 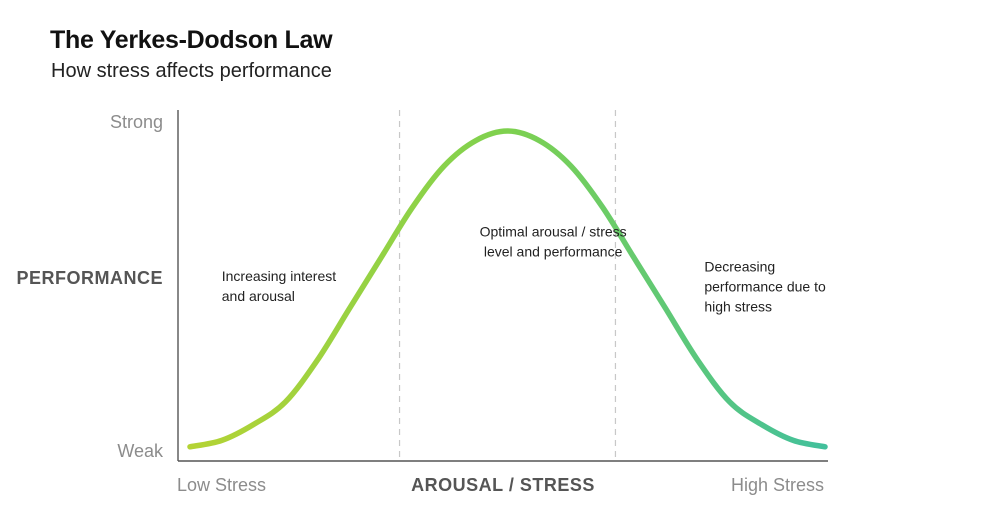 I want to click on x-axis-title: AROUSAL / STRESS, so click(x=503, y=485).